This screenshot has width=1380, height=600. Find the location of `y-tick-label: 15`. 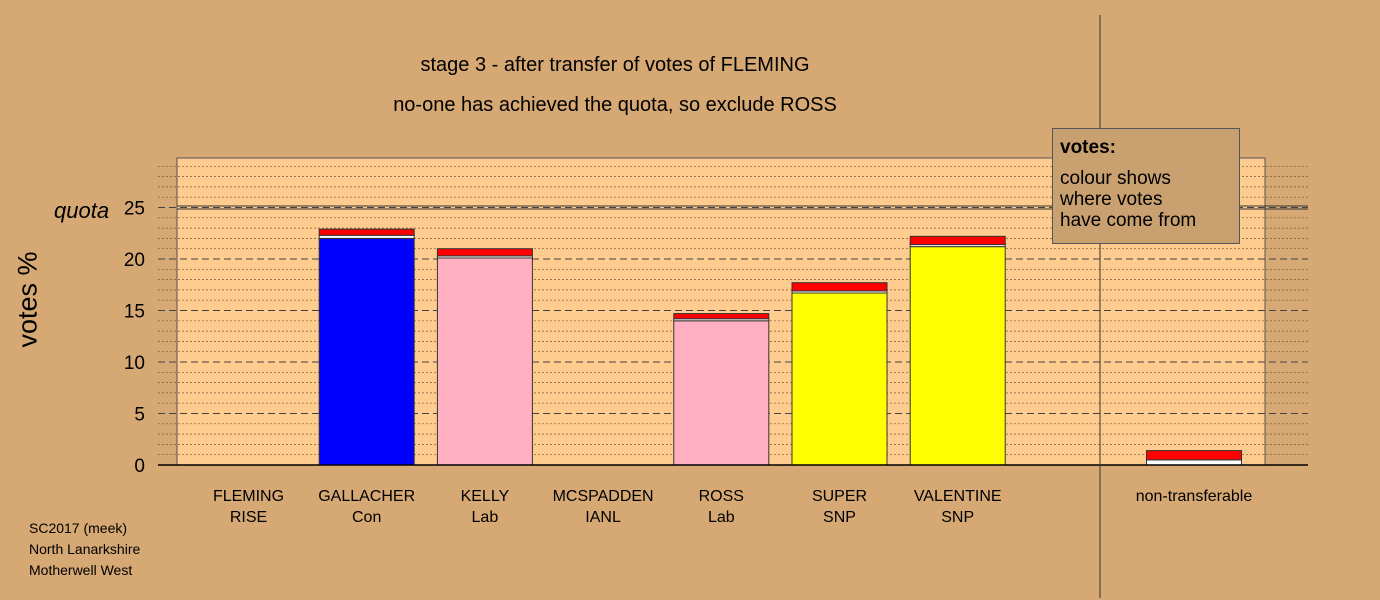

y-tick-label: 15 is located at coordinates (134, 312).